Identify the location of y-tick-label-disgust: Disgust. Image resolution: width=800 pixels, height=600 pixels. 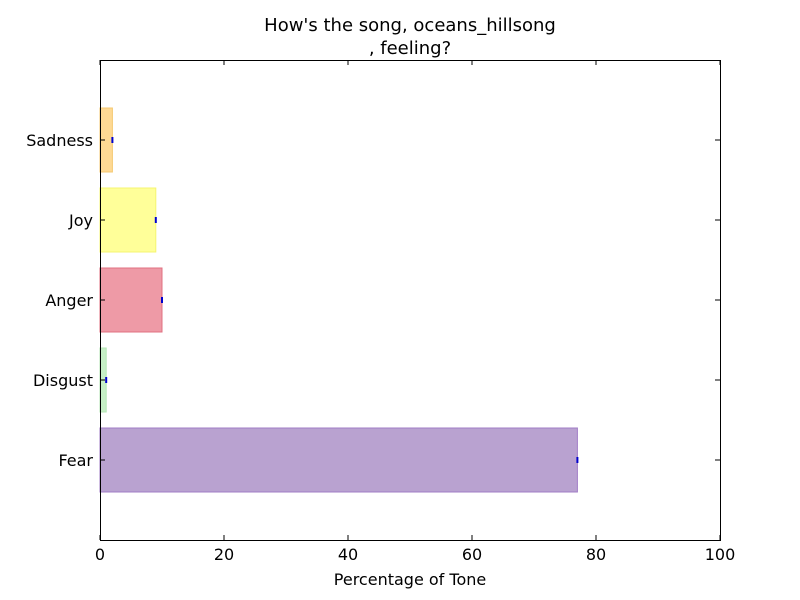
(63, 380).